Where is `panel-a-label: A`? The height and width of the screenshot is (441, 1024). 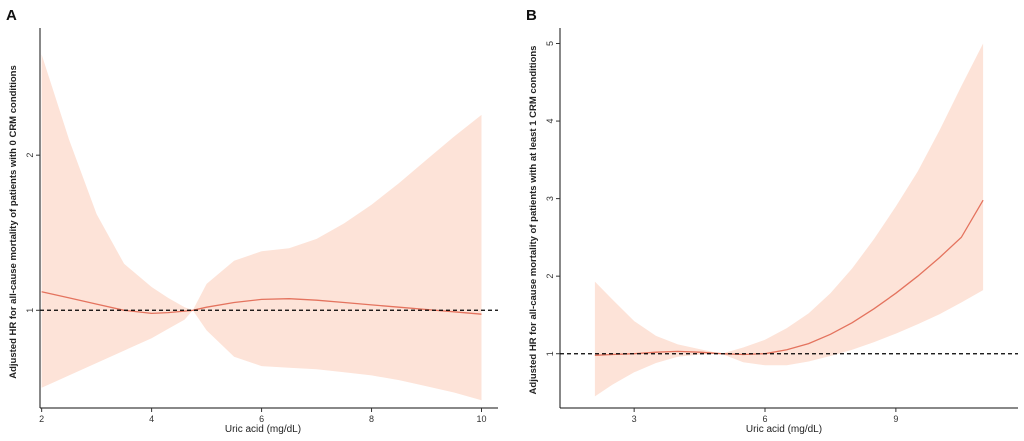 panel-a-label: A is located at coordinates (11, 15).